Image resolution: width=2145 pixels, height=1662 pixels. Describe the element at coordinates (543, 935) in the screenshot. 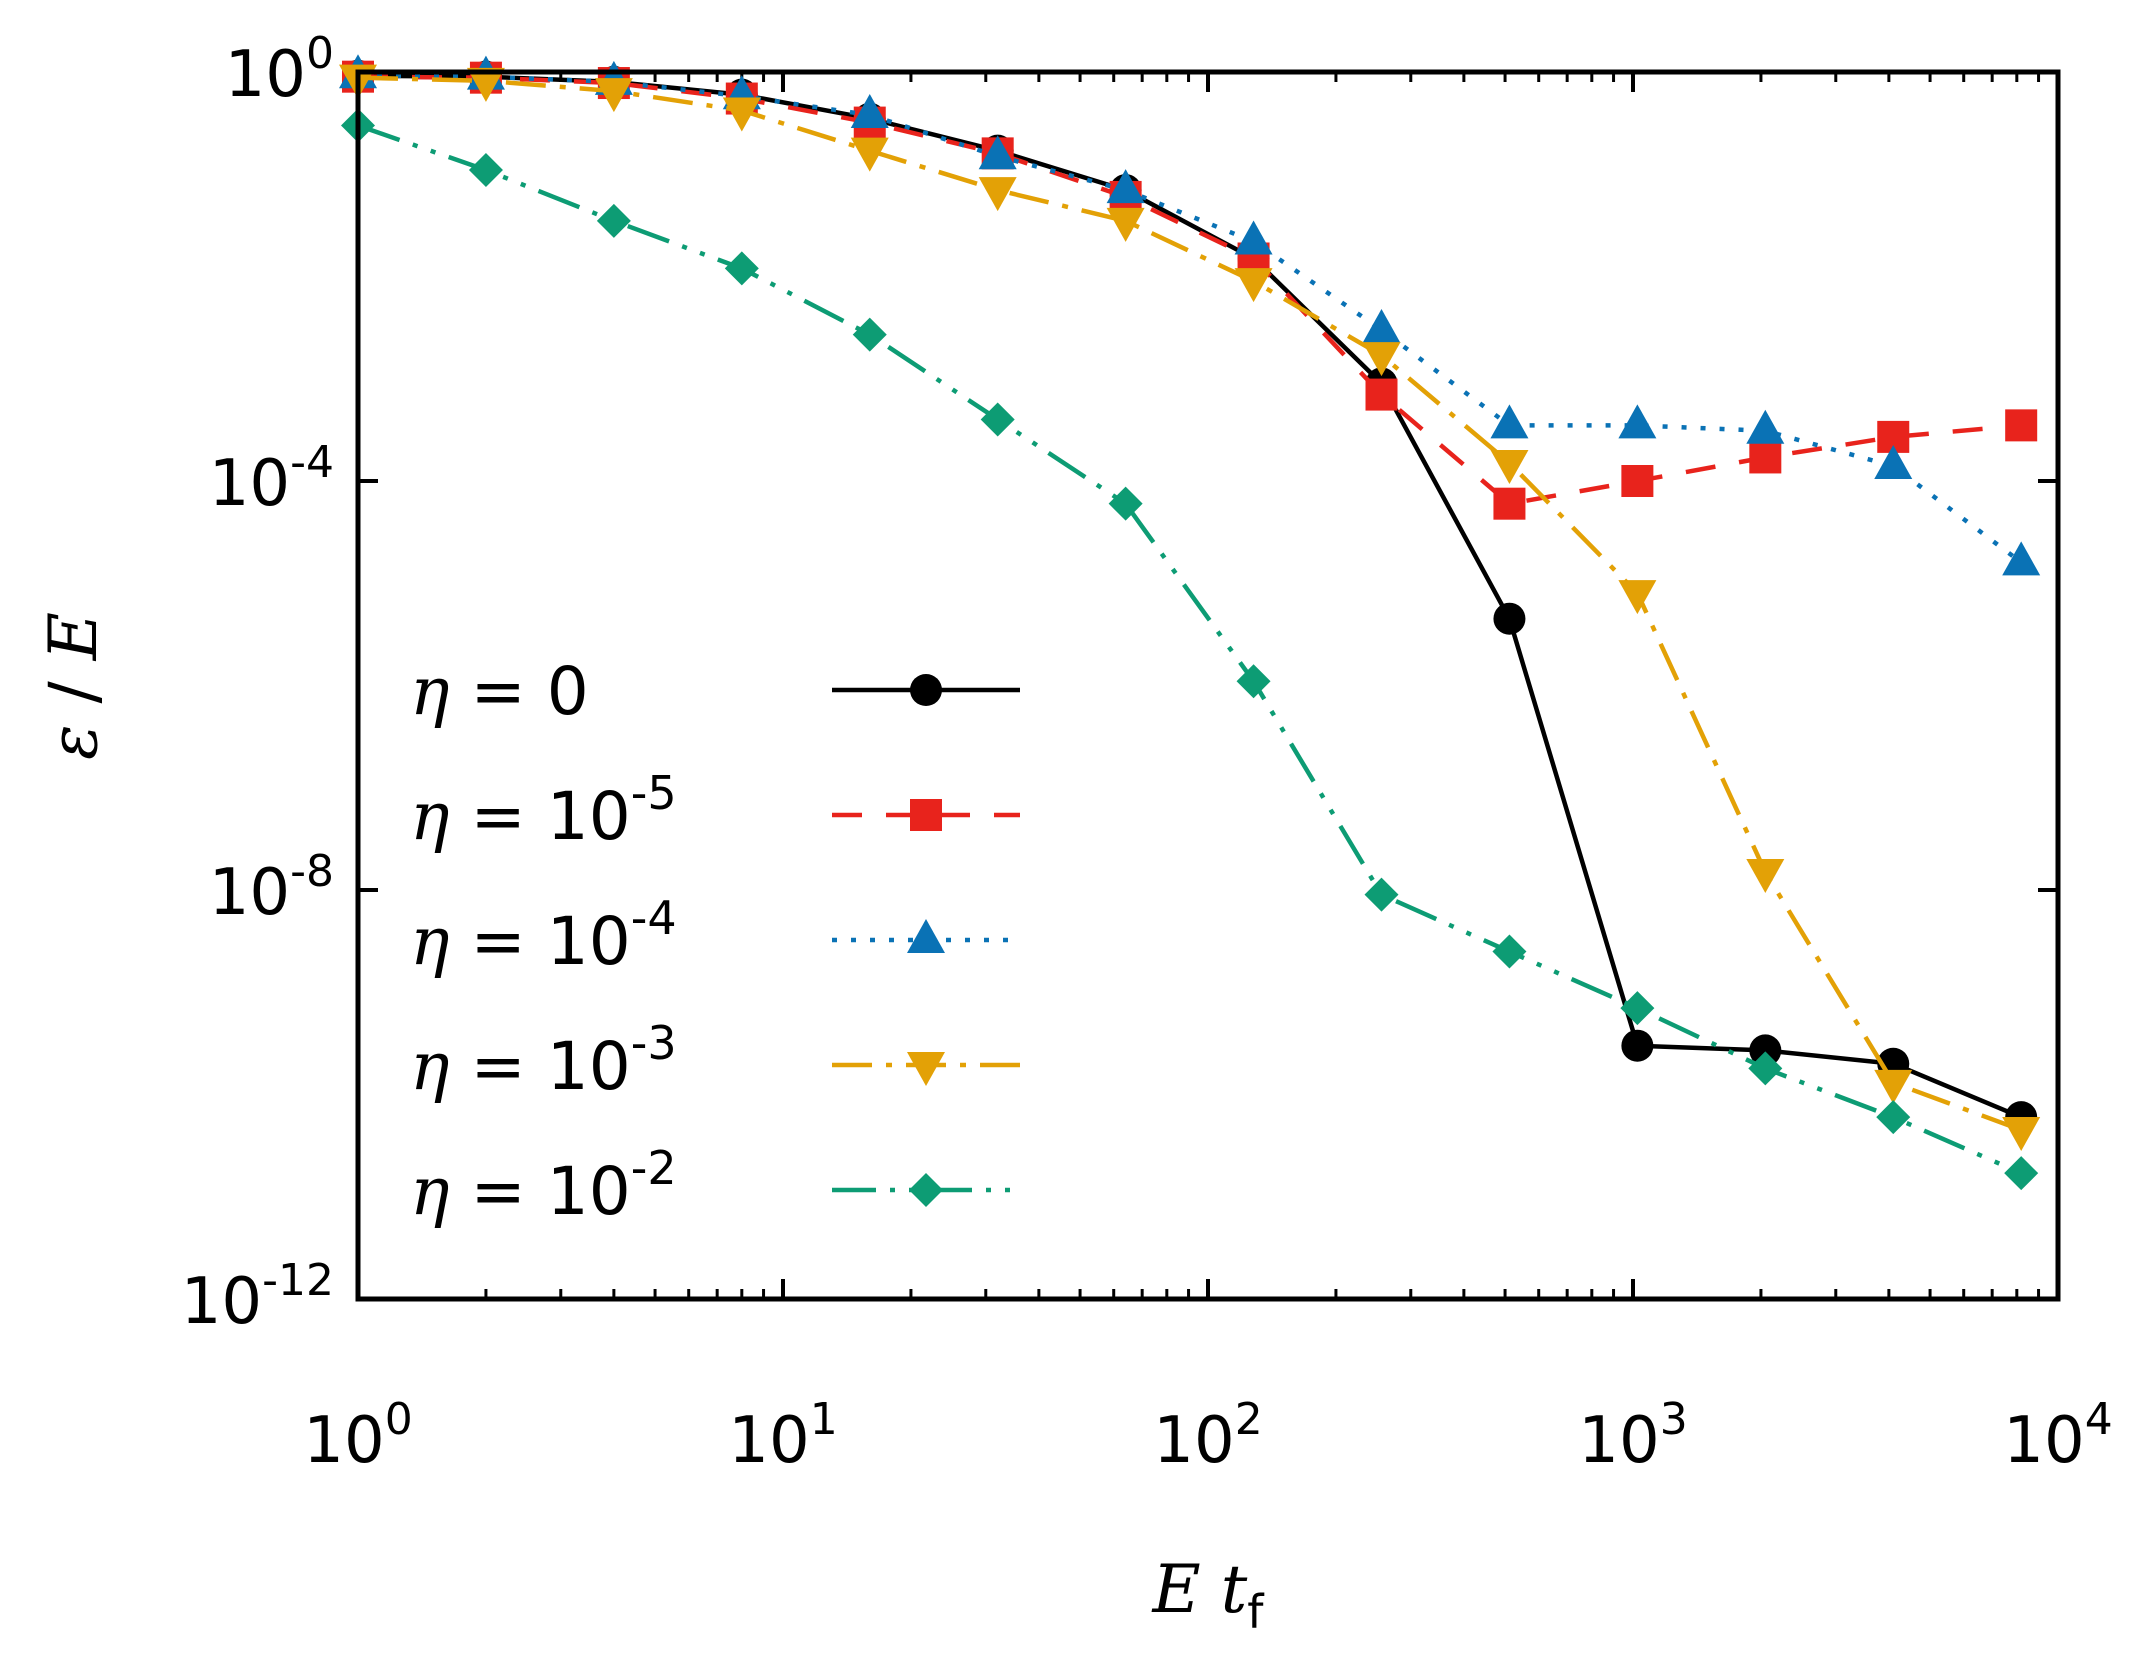

I see `legend-label: η = 10-4` at that location.